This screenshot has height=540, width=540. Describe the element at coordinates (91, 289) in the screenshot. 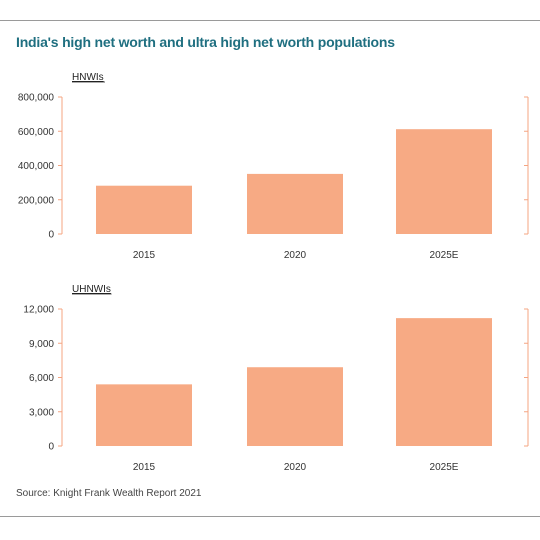

I see `panel-label: UHNWIs` at that location.